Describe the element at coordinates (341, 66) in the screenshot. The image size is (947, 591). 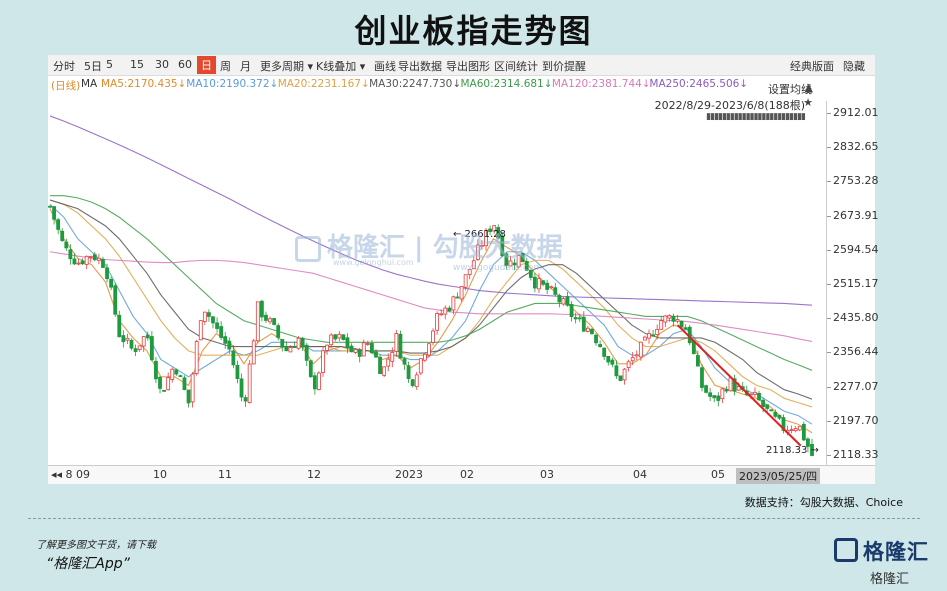
I see `toolbar-item: K线叠加 ▾` at that location.